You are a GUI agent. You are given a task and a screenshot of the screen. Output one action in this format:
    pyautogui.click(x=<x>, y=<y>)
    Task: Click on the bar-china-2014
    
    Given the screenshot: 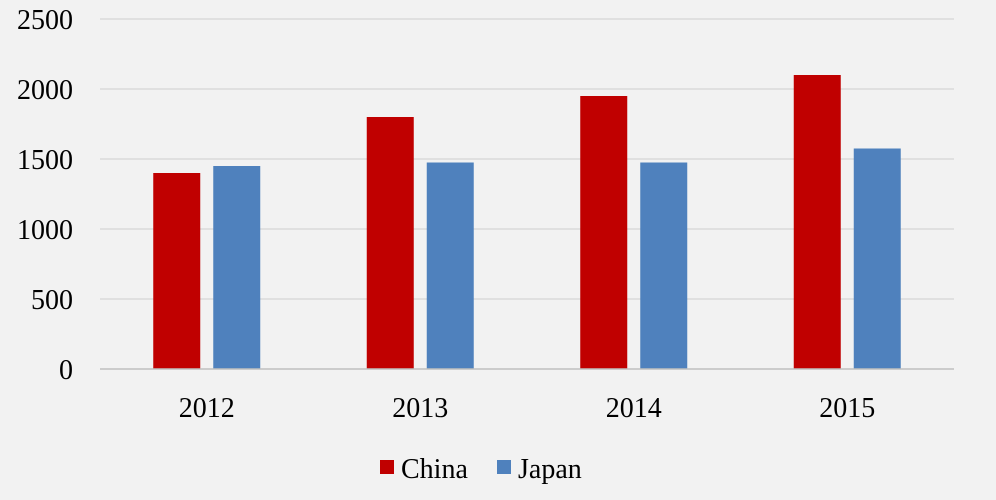 What is the action you would take?
    pyautogui.click(x=604, y=232)
    